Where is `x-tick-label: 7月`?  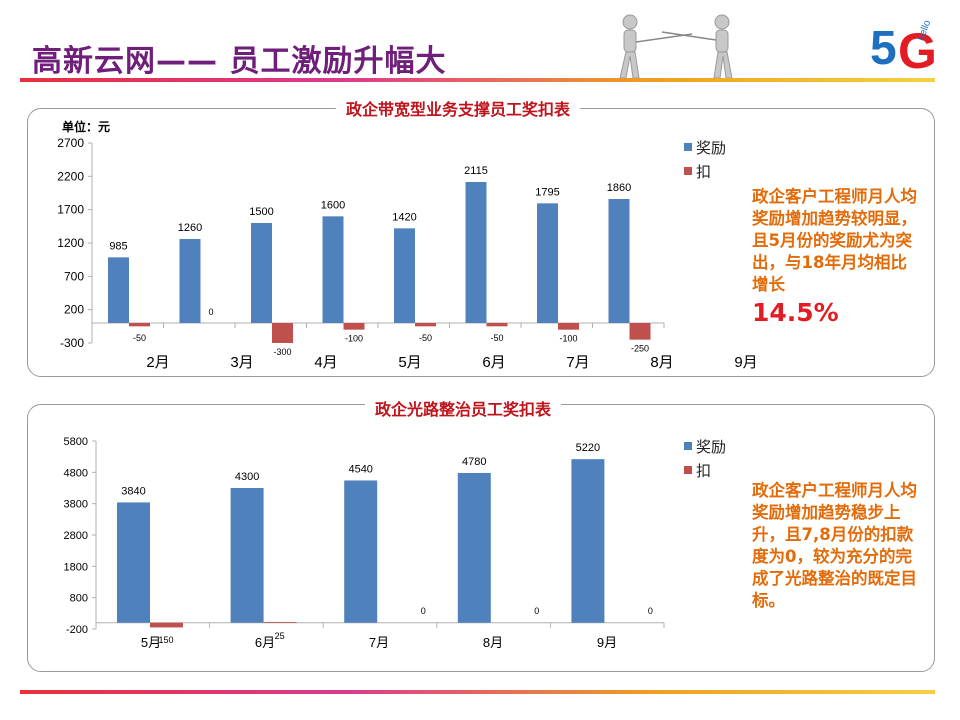
x-tick-label: 7月 is located at coordinates (379, 642).